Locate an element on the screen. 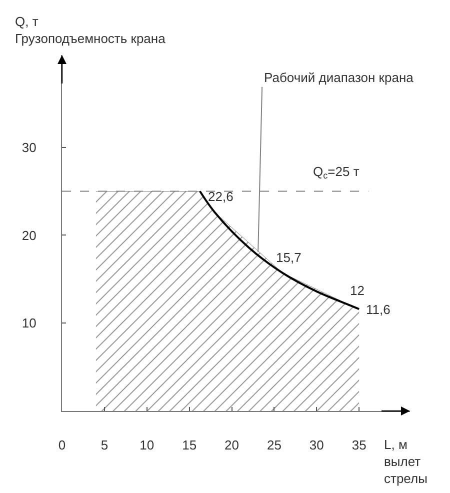 The height and width of the screenshot is (493, 450). data-label: 15,7 is located at coordinates (289, 257).